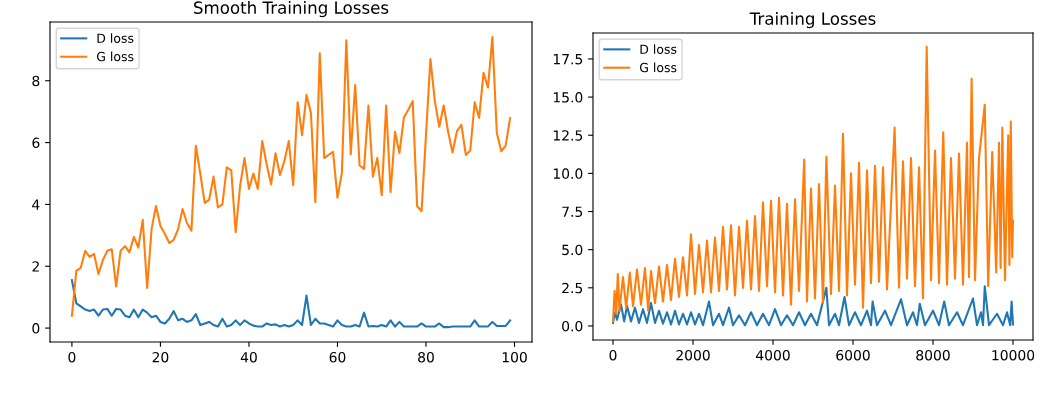 The width and height of the screenshot is (1061, 414). What do you see at coordinates (36, 328) in the screenshot?
I see `y-tick-label: 0` at bounding box center [36, 328].